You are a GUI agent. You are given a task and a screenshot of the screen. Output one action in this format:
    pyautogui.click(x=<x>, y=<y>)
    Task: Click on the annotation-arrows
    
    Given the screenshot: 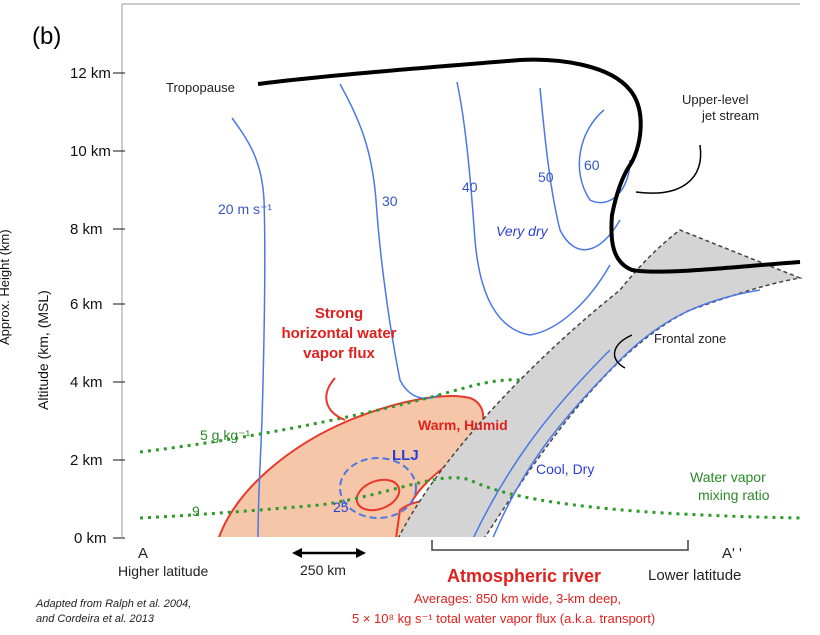 What is the action you would take?
    pyautogui.click(x=657, y=256)
    